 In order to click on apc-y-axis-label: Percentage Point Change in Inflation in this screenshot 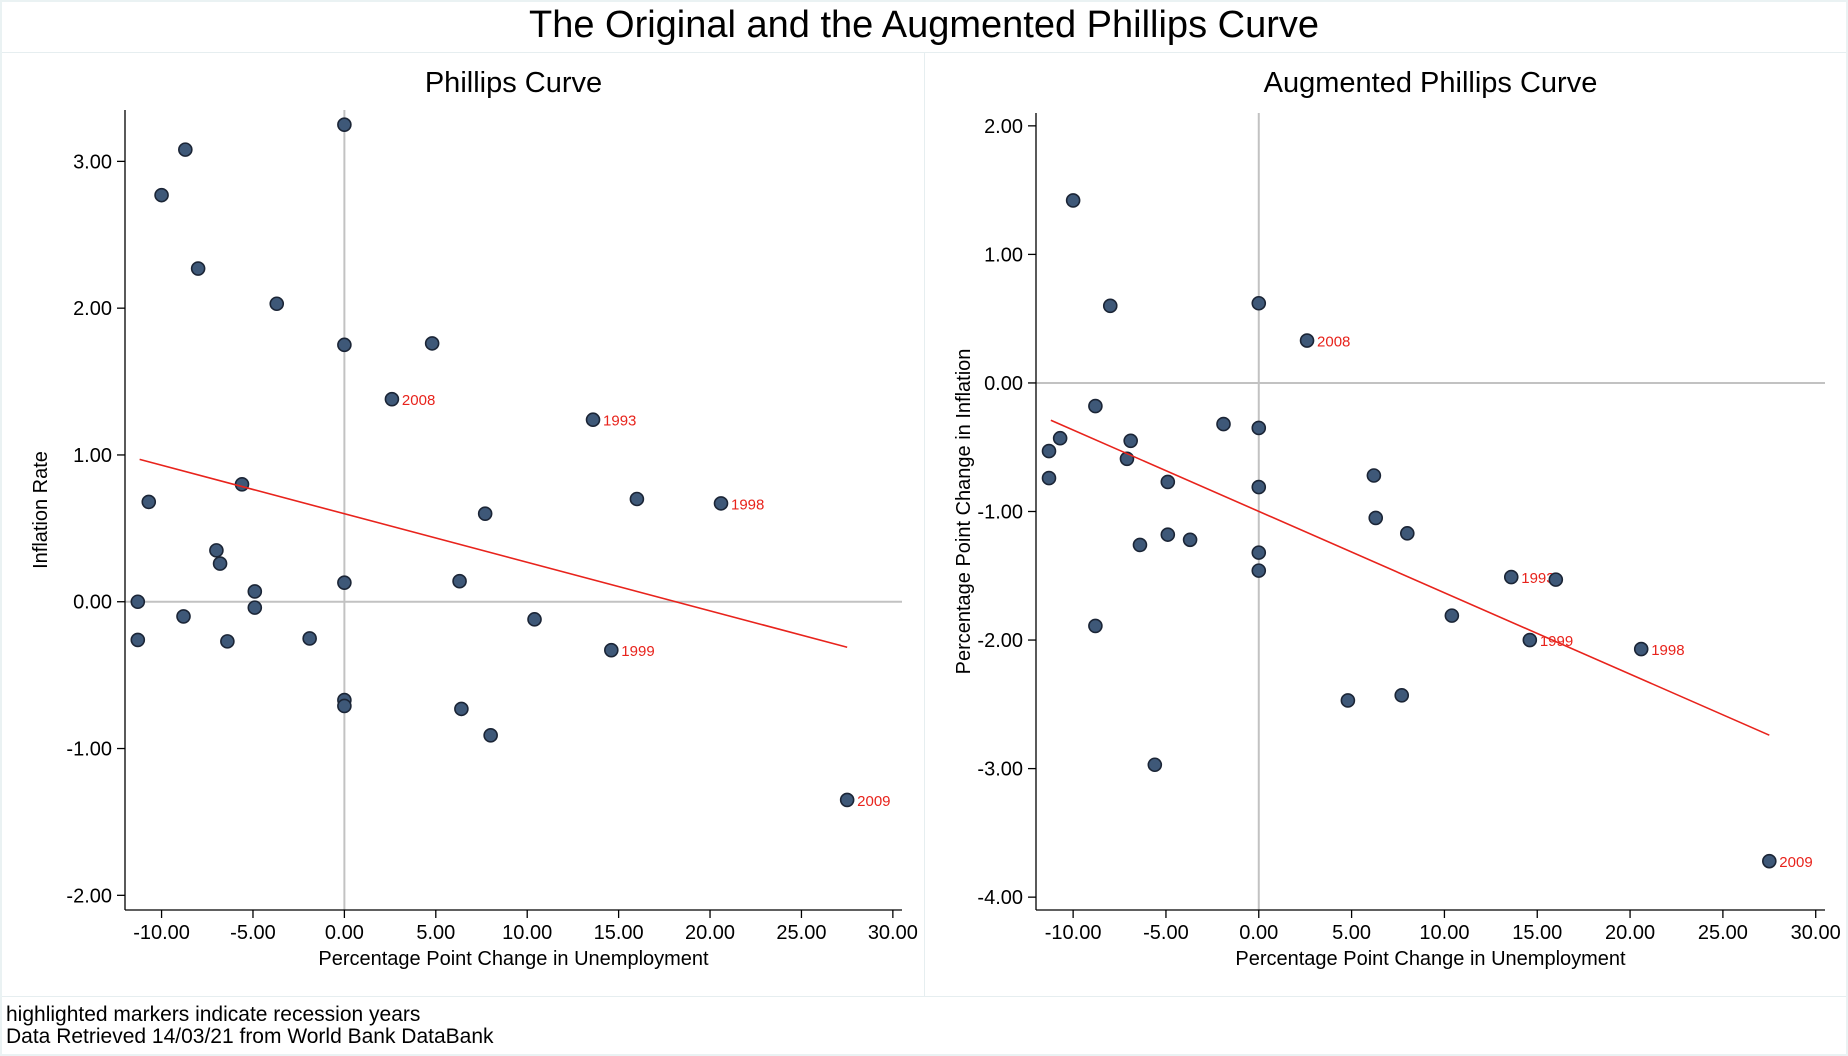, I will do `click(964, 512)`.